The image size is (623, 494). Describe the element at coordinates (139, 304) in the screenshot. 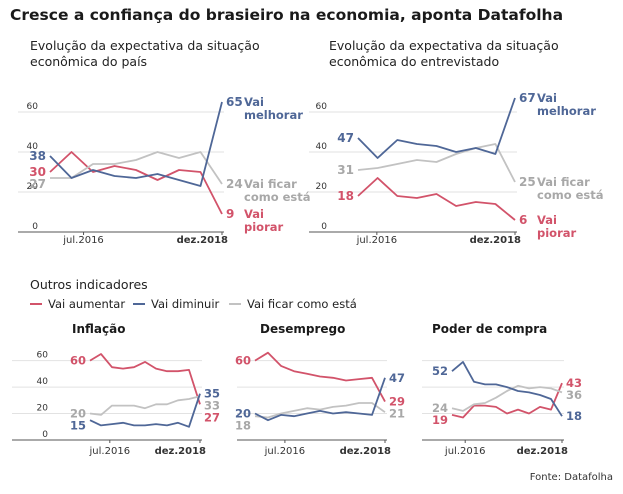

I see `legend-swatch-diminuir` at that location.